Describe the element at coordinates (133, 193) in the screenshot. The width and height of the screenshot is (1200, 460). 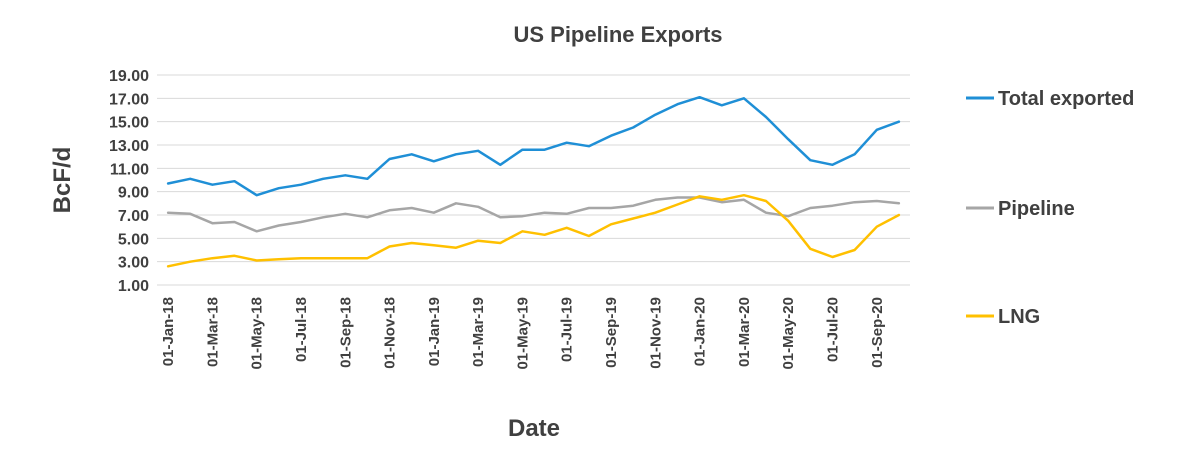
I see `y-tick-label: 9.00` at that location.